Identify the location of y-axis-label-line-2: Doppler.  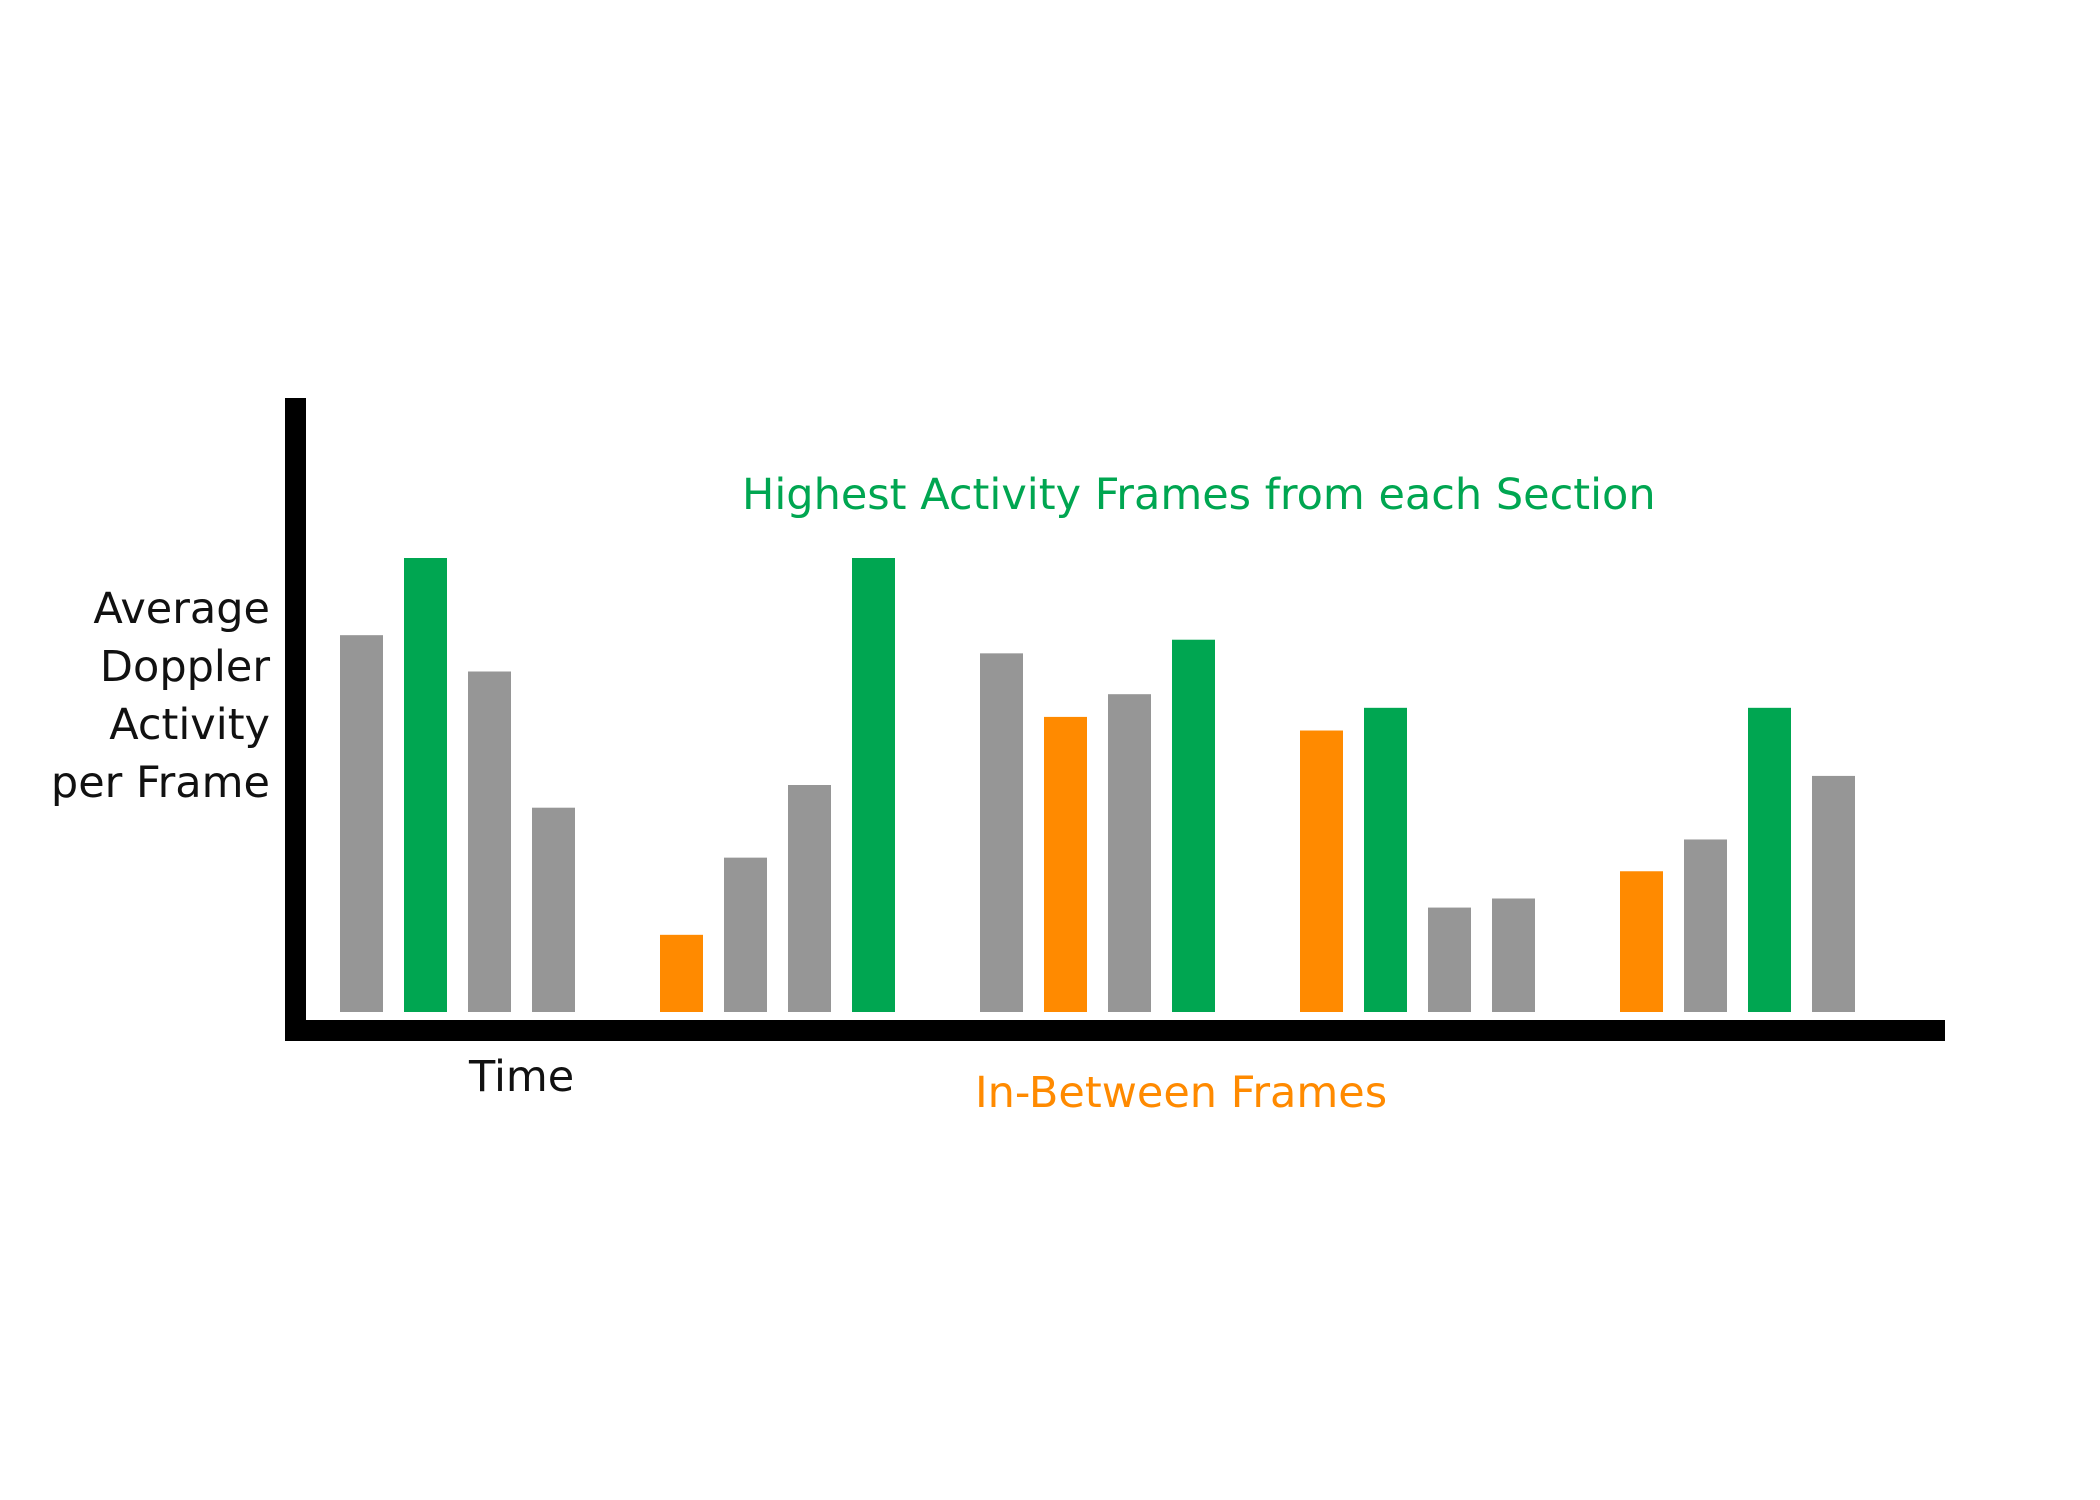
(184, 667).